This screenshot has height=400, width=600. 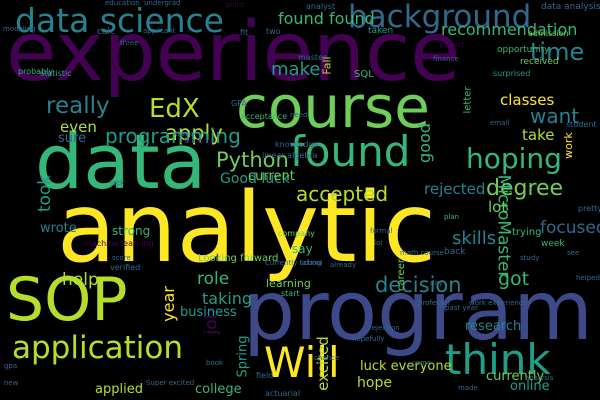 What do you see at coordinates (498, 207) in the screenshot?
I see `word-sure: lot` at bounding box center [498, 207].